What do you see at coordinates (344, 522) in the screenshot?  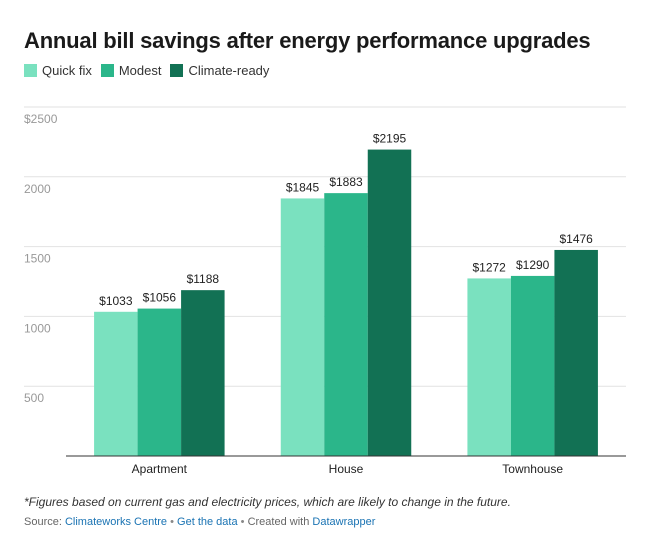 I see `datawrapper-link: Datawrapper` at bounding box center [344, 522].